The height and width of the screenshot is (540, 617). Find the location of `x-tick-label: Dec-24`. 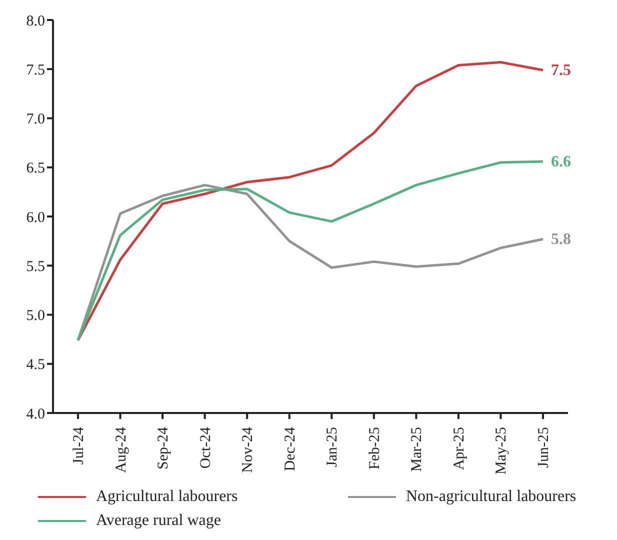

x-tick-label: Dec-24 is located at coordinates (290, 449).